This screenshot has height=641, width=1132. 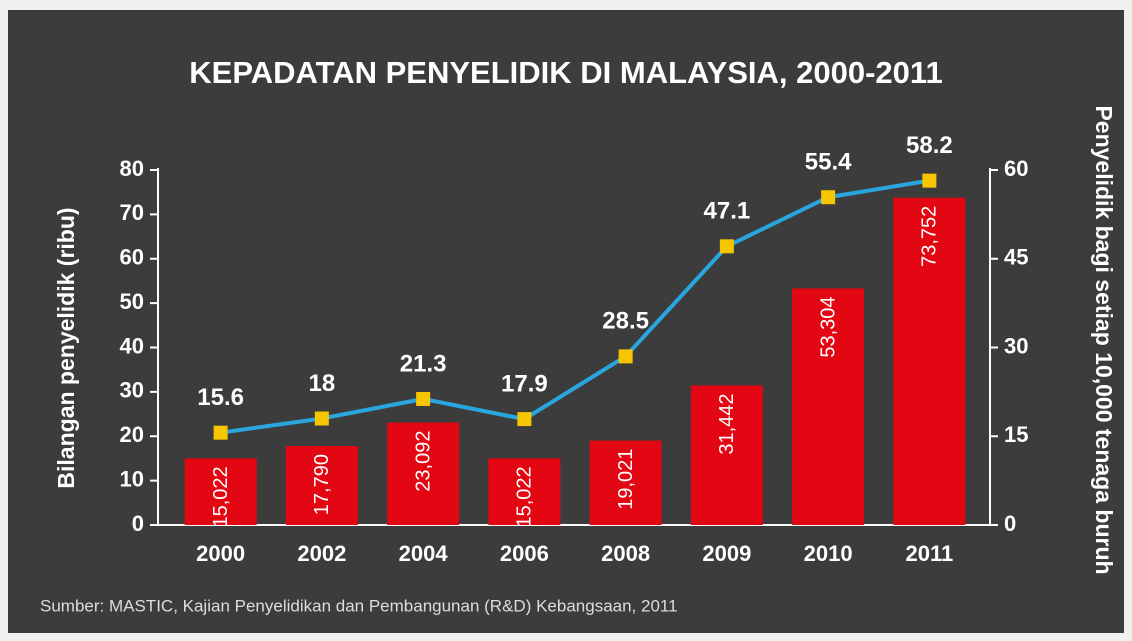 I want to click on y2-tick-label: 45, so click(x=1016, y=257).